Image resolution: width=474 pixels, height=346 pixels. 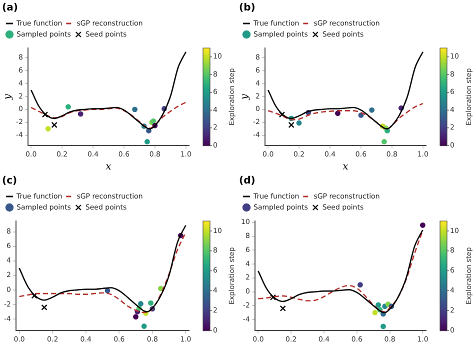 I want to click on chart-title: (d), so click(x=247, y=181).